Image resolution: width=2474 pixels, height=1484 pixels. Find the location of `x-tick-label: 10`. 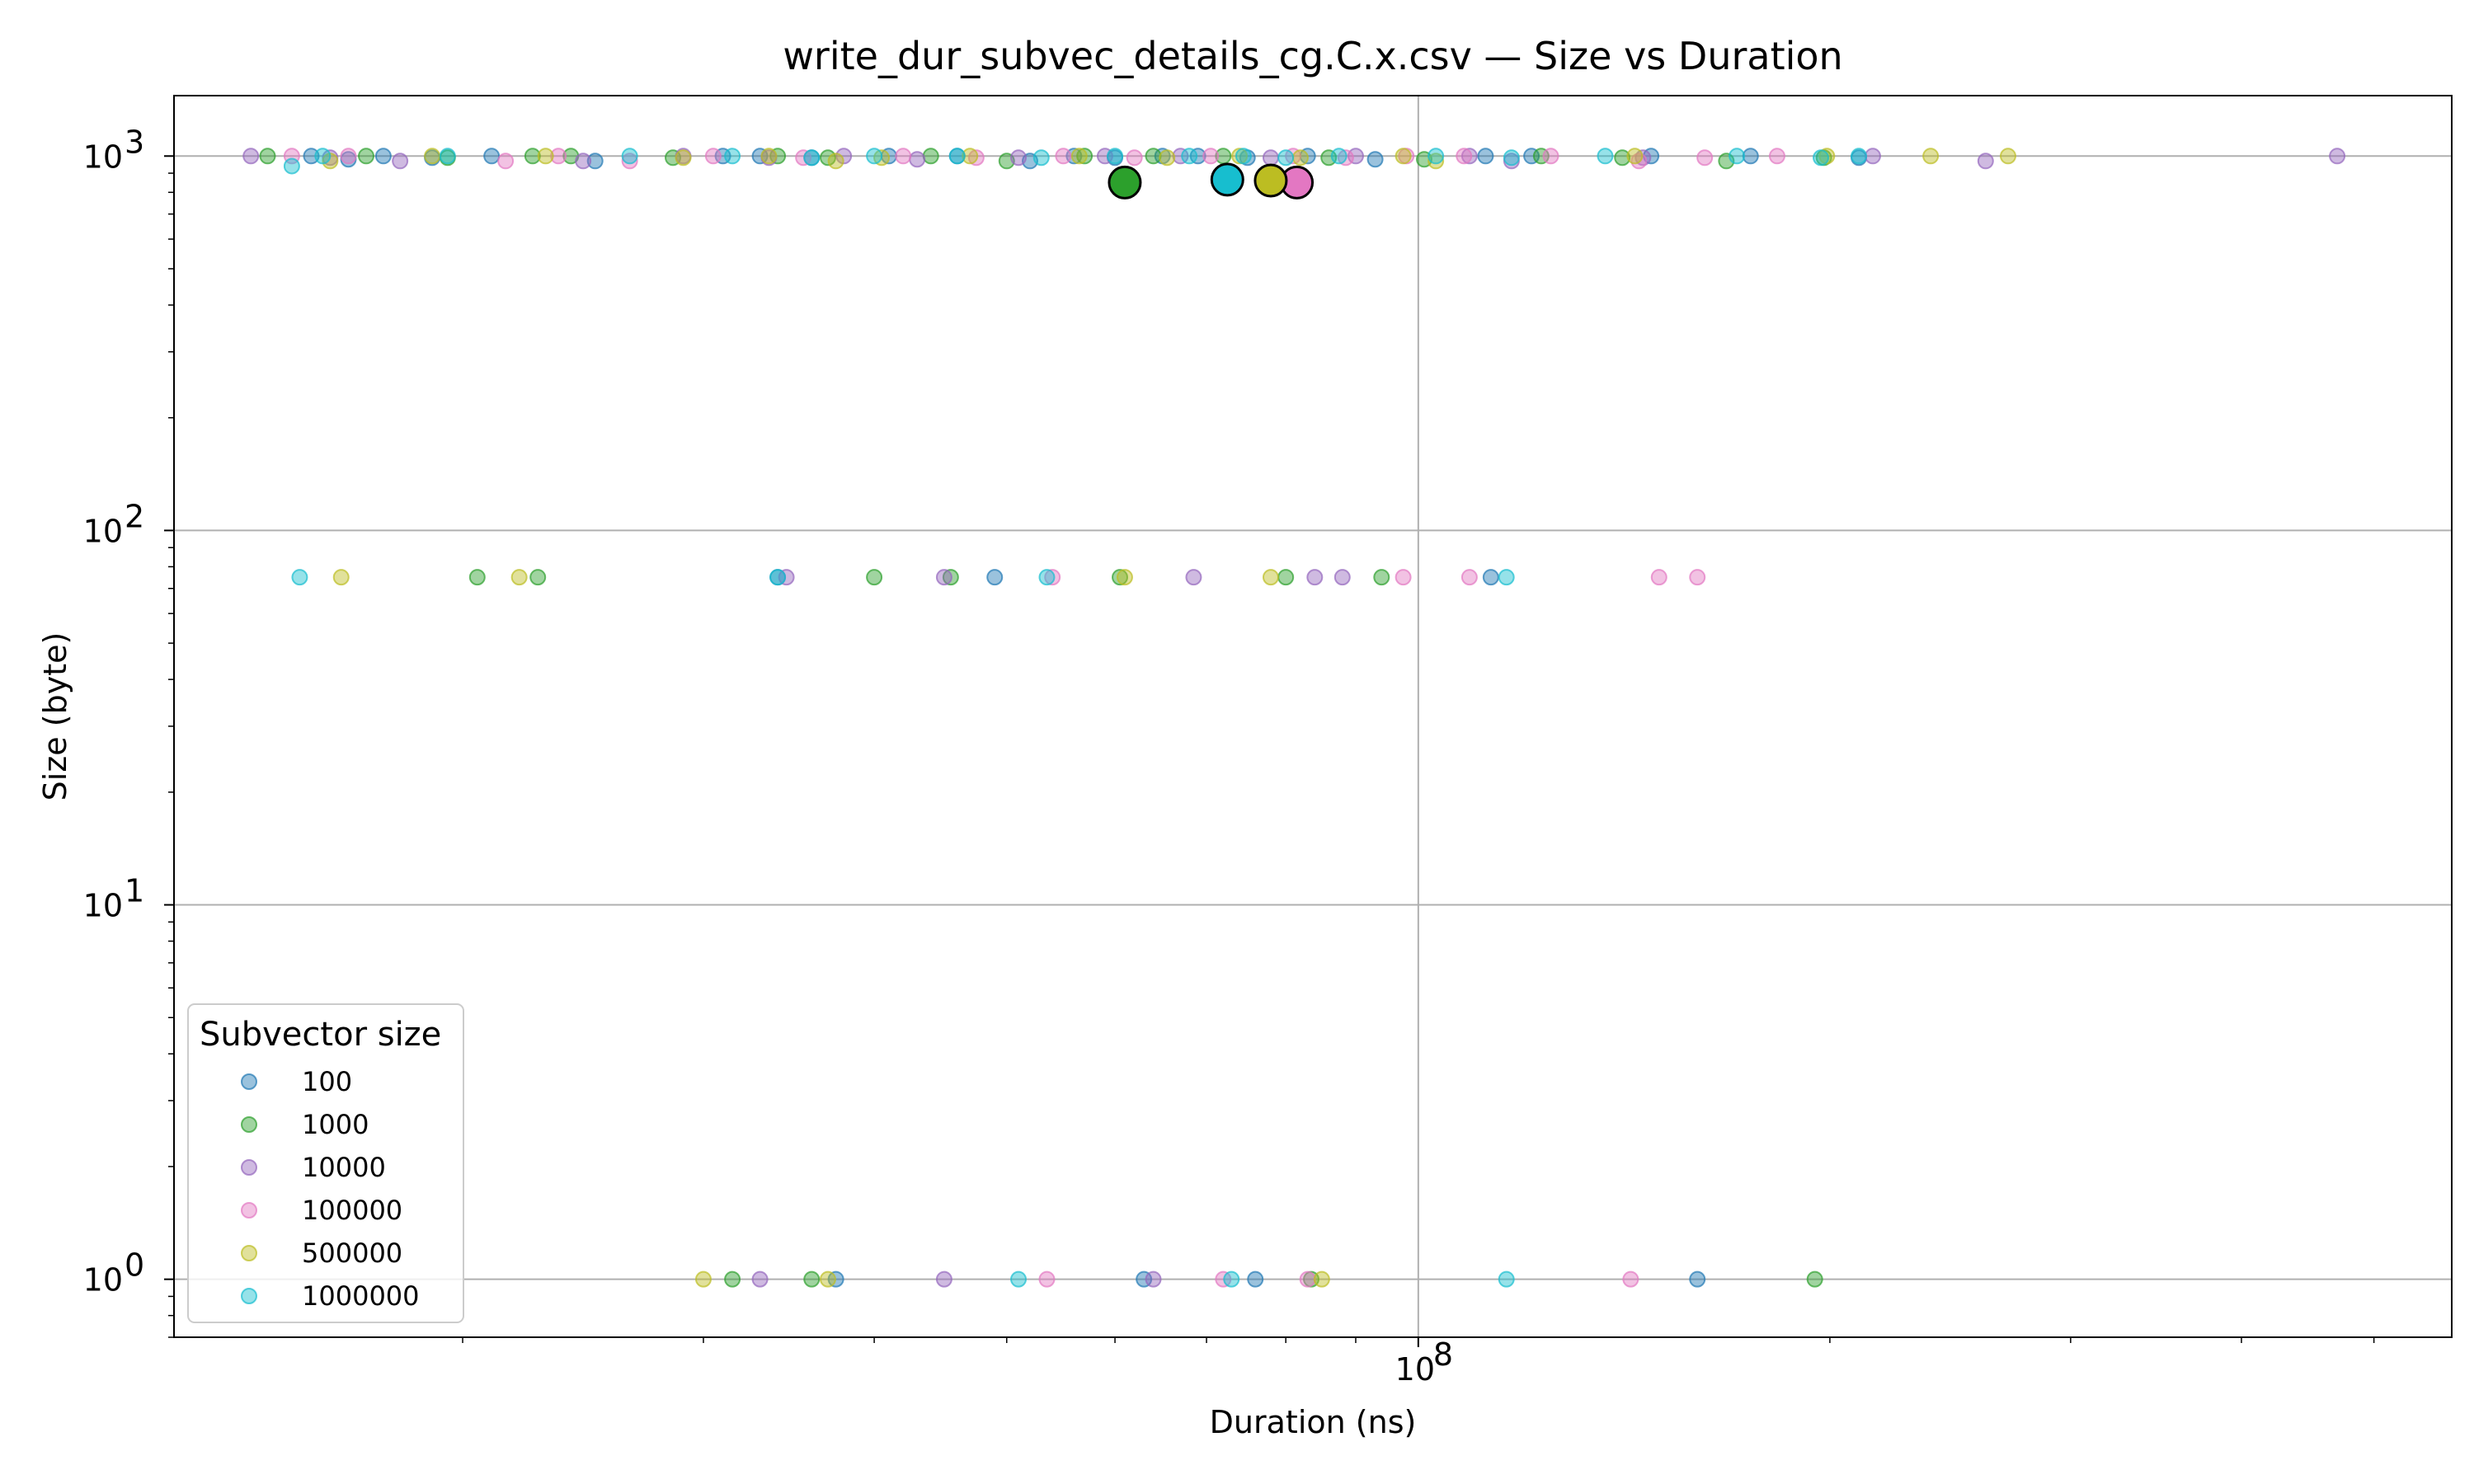

x-tick-label: 10 is located at coordinates (1415, 1369).